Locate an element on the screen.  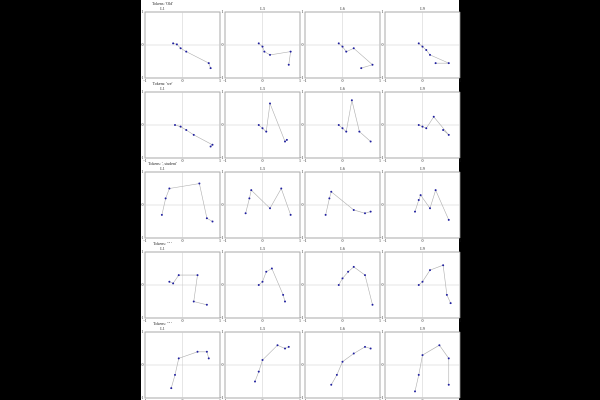
plot-title: L6 is located at coordinates (342, 8).